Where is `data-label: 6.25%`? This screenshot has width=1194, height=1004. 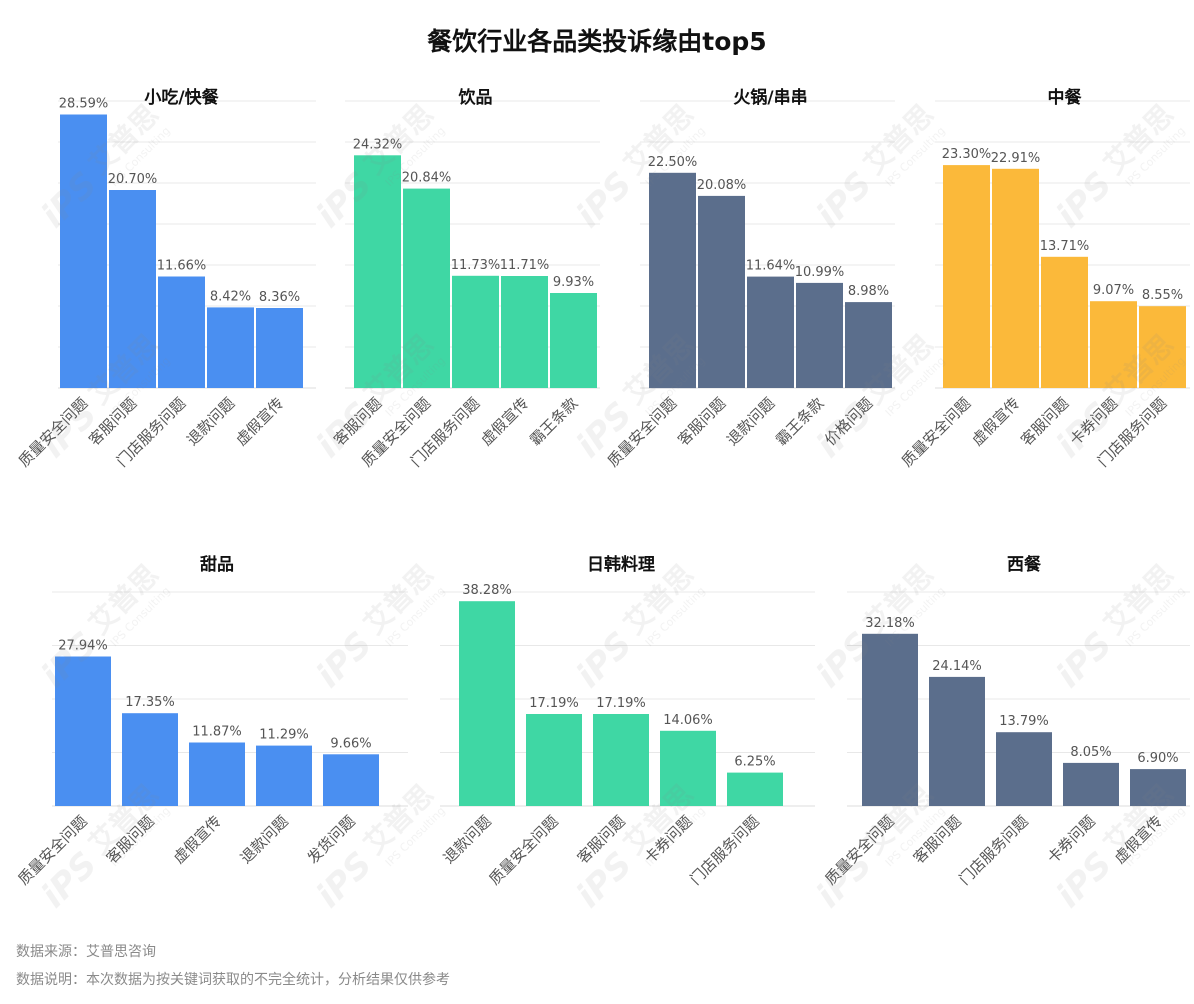 data-label: 6.25% is located at coordinates (754, 762).